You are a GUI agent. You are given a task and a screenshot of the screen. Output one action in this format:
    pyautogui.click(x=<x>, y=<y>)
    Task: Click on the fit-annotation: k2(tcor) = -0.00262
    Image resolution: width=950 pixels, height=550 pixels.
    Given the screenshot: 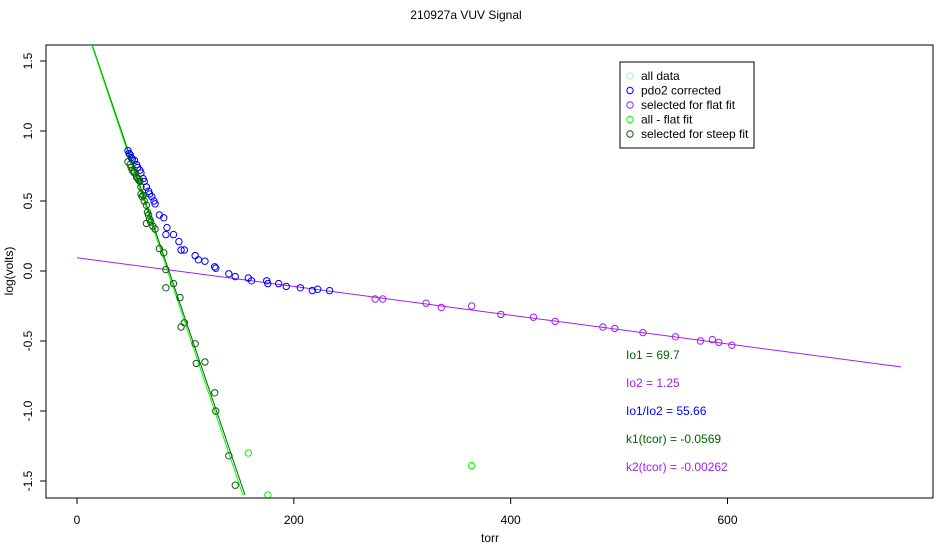 What is the action you would take?
    pyautogui.click(x=677, y=467)
    